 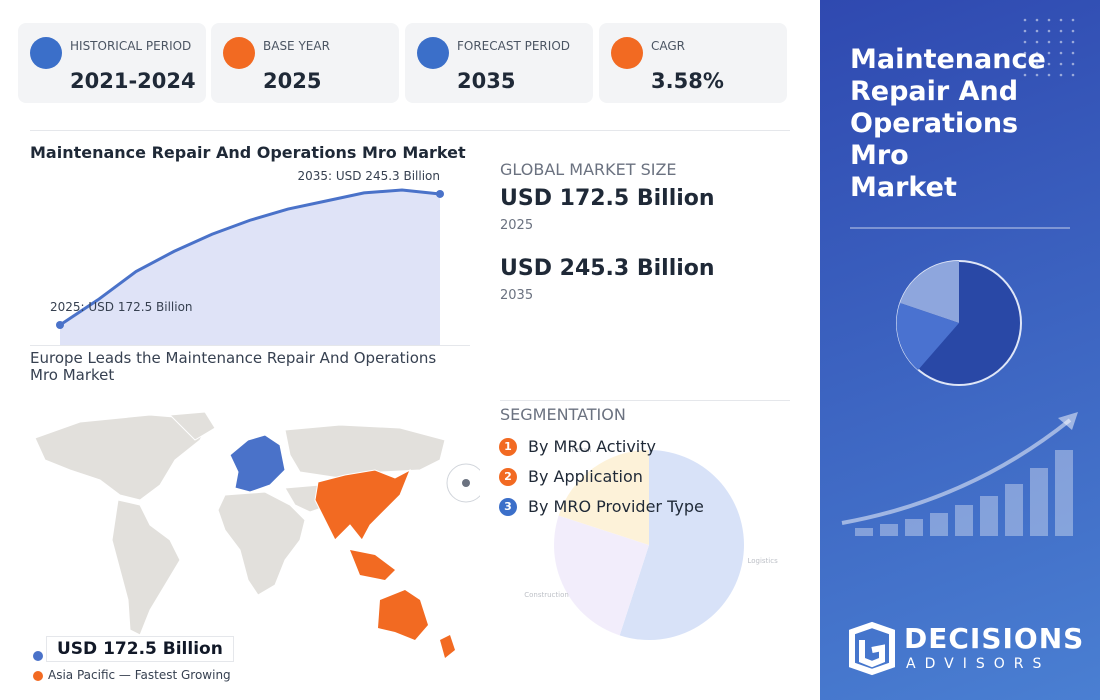 I want to click on stat-card: BASE YEAR 2025, so click(x=305, y=63).